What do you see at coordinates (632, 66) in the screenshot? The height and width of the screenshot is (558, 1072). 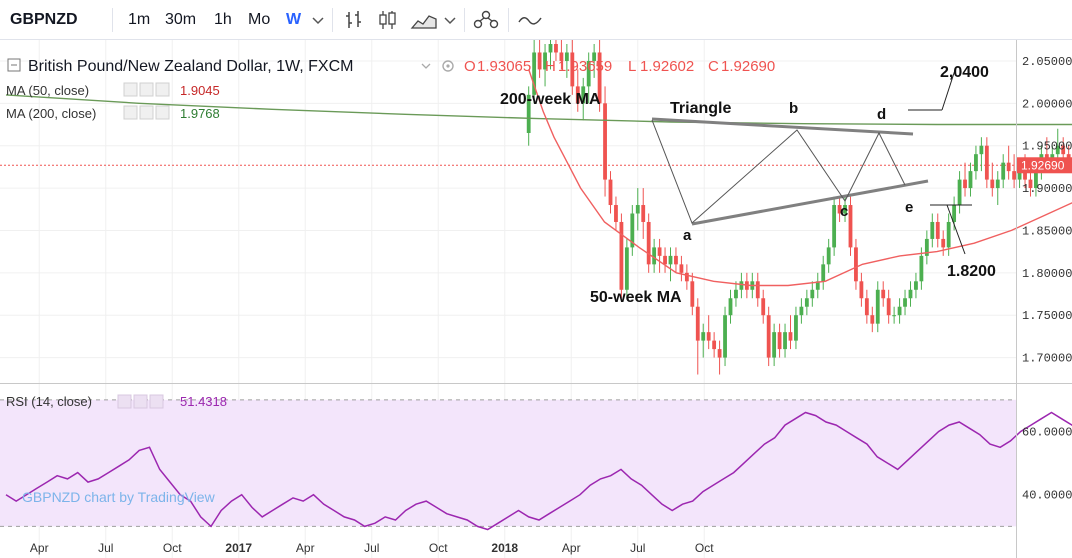 I see `low-label: L` at bounding box center [632, 66].